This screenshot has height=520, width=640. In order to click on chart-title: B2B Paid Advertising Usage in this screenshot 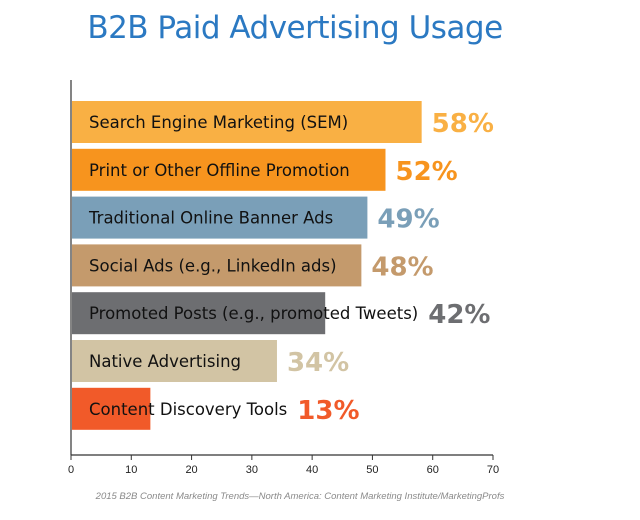, I will do `click(295, 28)`.